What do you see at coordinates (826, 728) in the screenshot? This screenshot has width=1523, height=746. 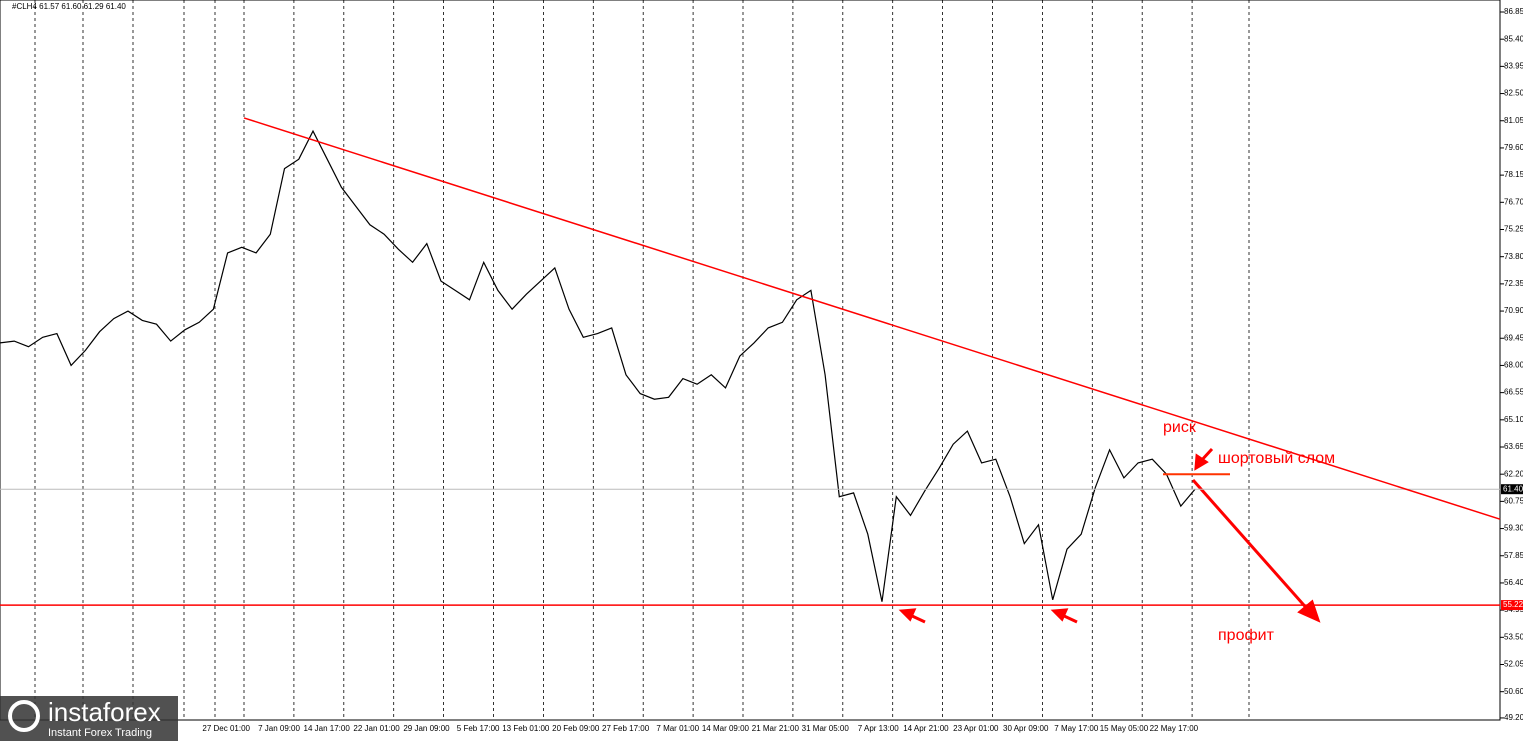 I see `x-tick-label: 31 Mar 05:00` at bounding box center [826, 728].